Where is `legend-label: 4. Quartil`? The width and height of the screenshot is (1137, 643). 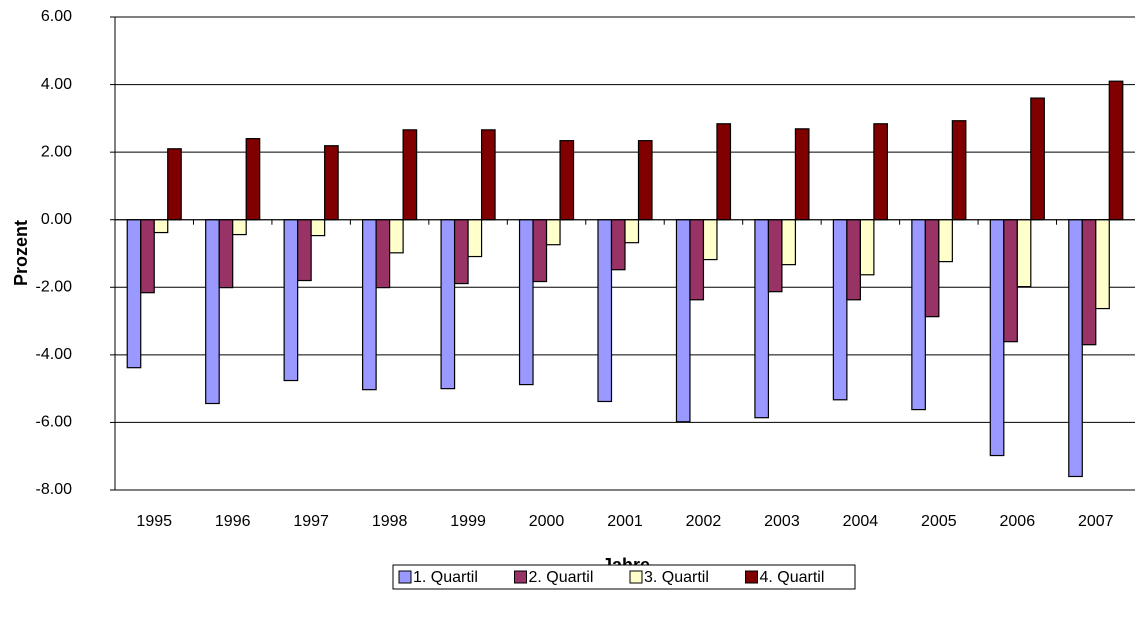
legend-label: 4. Quartil is located at coordinates (792, 577).